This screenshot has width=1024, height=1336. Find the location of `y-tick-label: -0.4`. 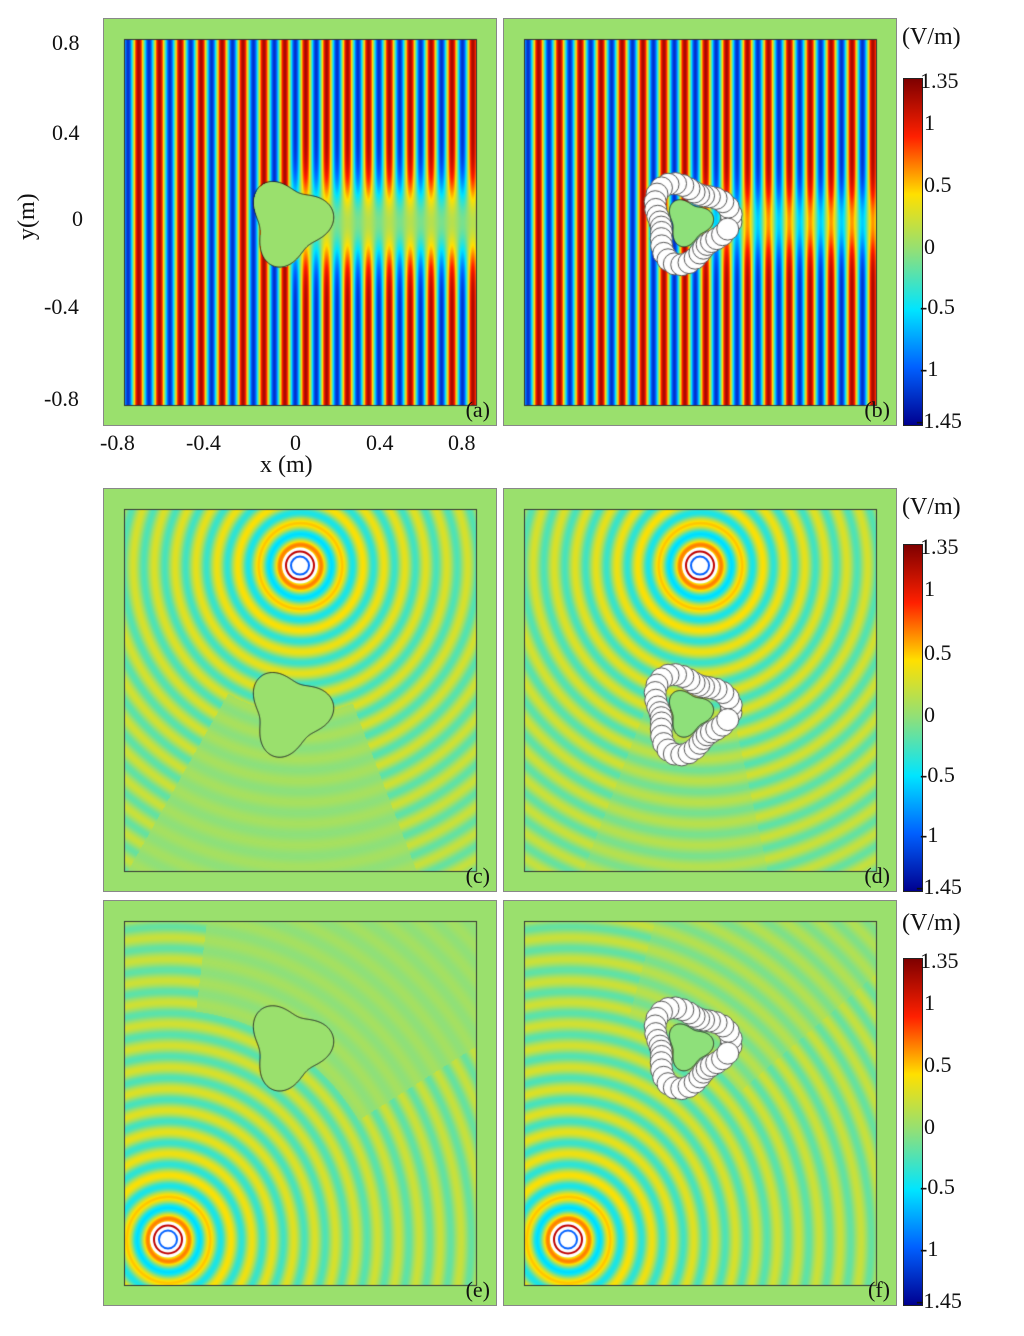

y-tick-label: -0.4 is located at coordinates (61, 306).